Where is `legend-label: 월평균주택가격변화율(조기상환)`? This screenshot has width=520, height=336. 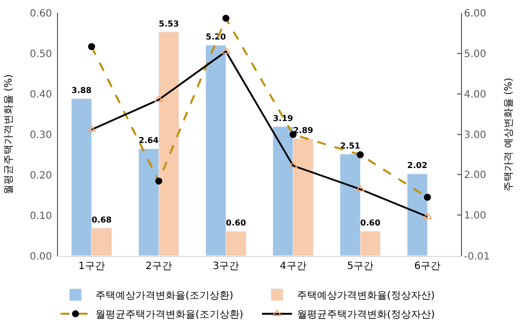
legend-label: 월평균주택가격변화율(조기상환) is located at coordinates (170, 315).